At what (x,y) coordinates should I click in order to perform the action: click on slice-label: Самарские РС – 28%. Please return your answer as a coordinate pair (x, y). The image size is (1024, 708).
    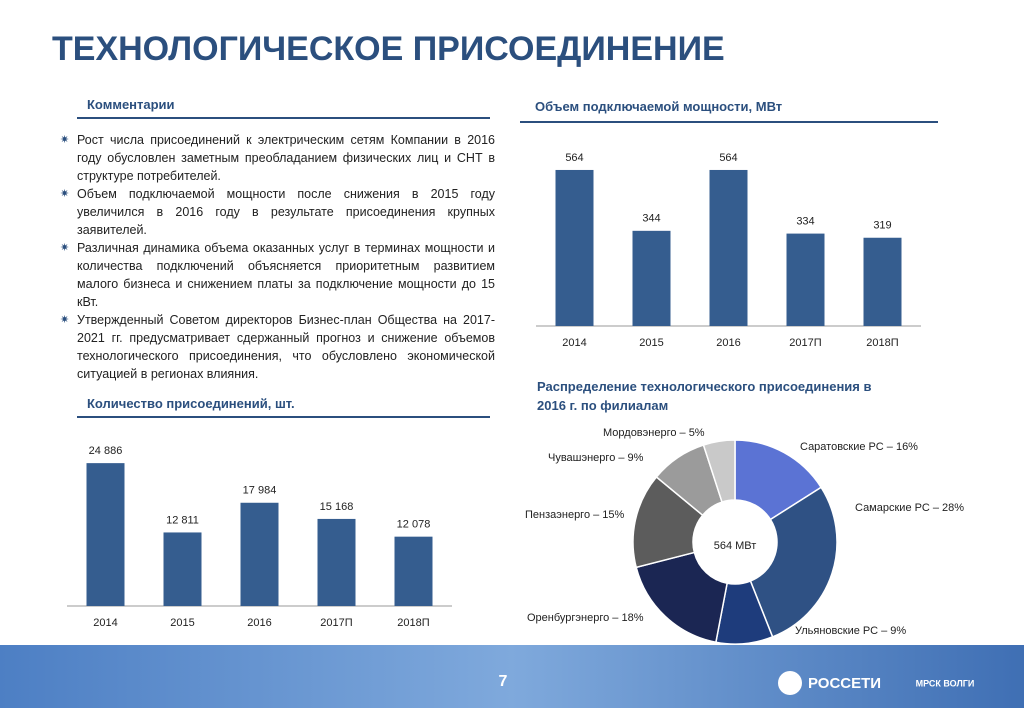
    Looking at the image, I should click on (909, 508).